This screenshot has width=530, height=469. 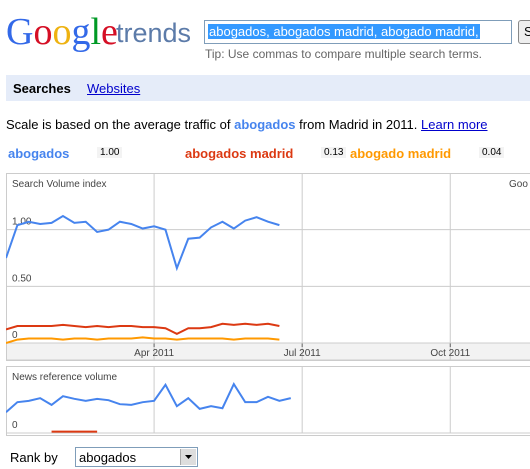 I want to click on chart: 0 News reference volume, so click(x=268, y=401).